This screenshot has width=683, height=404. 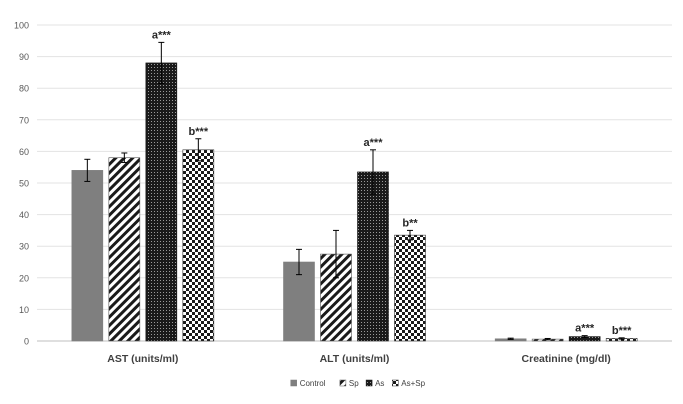 I want to click on error-bar-sp-creatinine-mg-dl, so click(x=547, y=339).